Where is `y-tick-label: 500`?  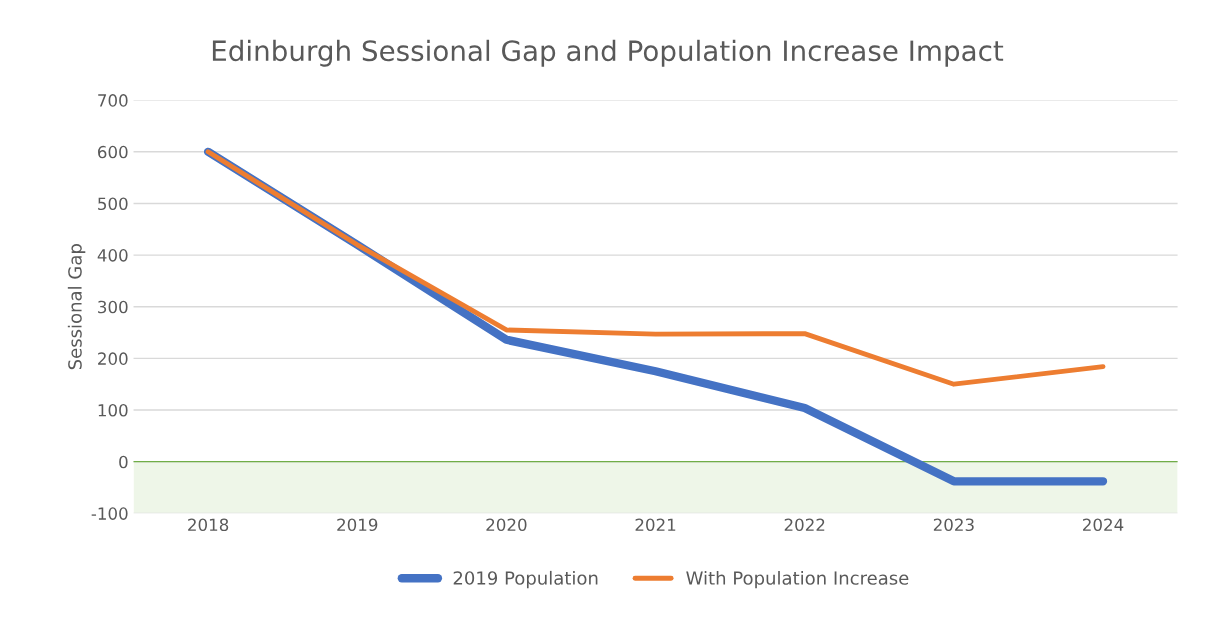
y-tick-label: 500 is located at coordinates (113, 204).